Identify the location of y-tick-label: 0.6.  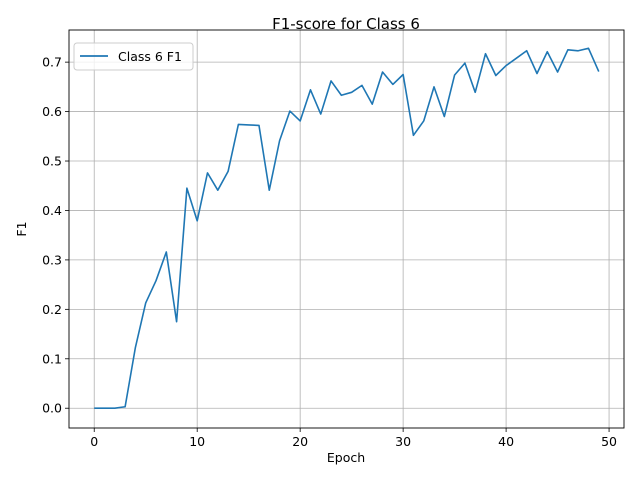
(52, 111).